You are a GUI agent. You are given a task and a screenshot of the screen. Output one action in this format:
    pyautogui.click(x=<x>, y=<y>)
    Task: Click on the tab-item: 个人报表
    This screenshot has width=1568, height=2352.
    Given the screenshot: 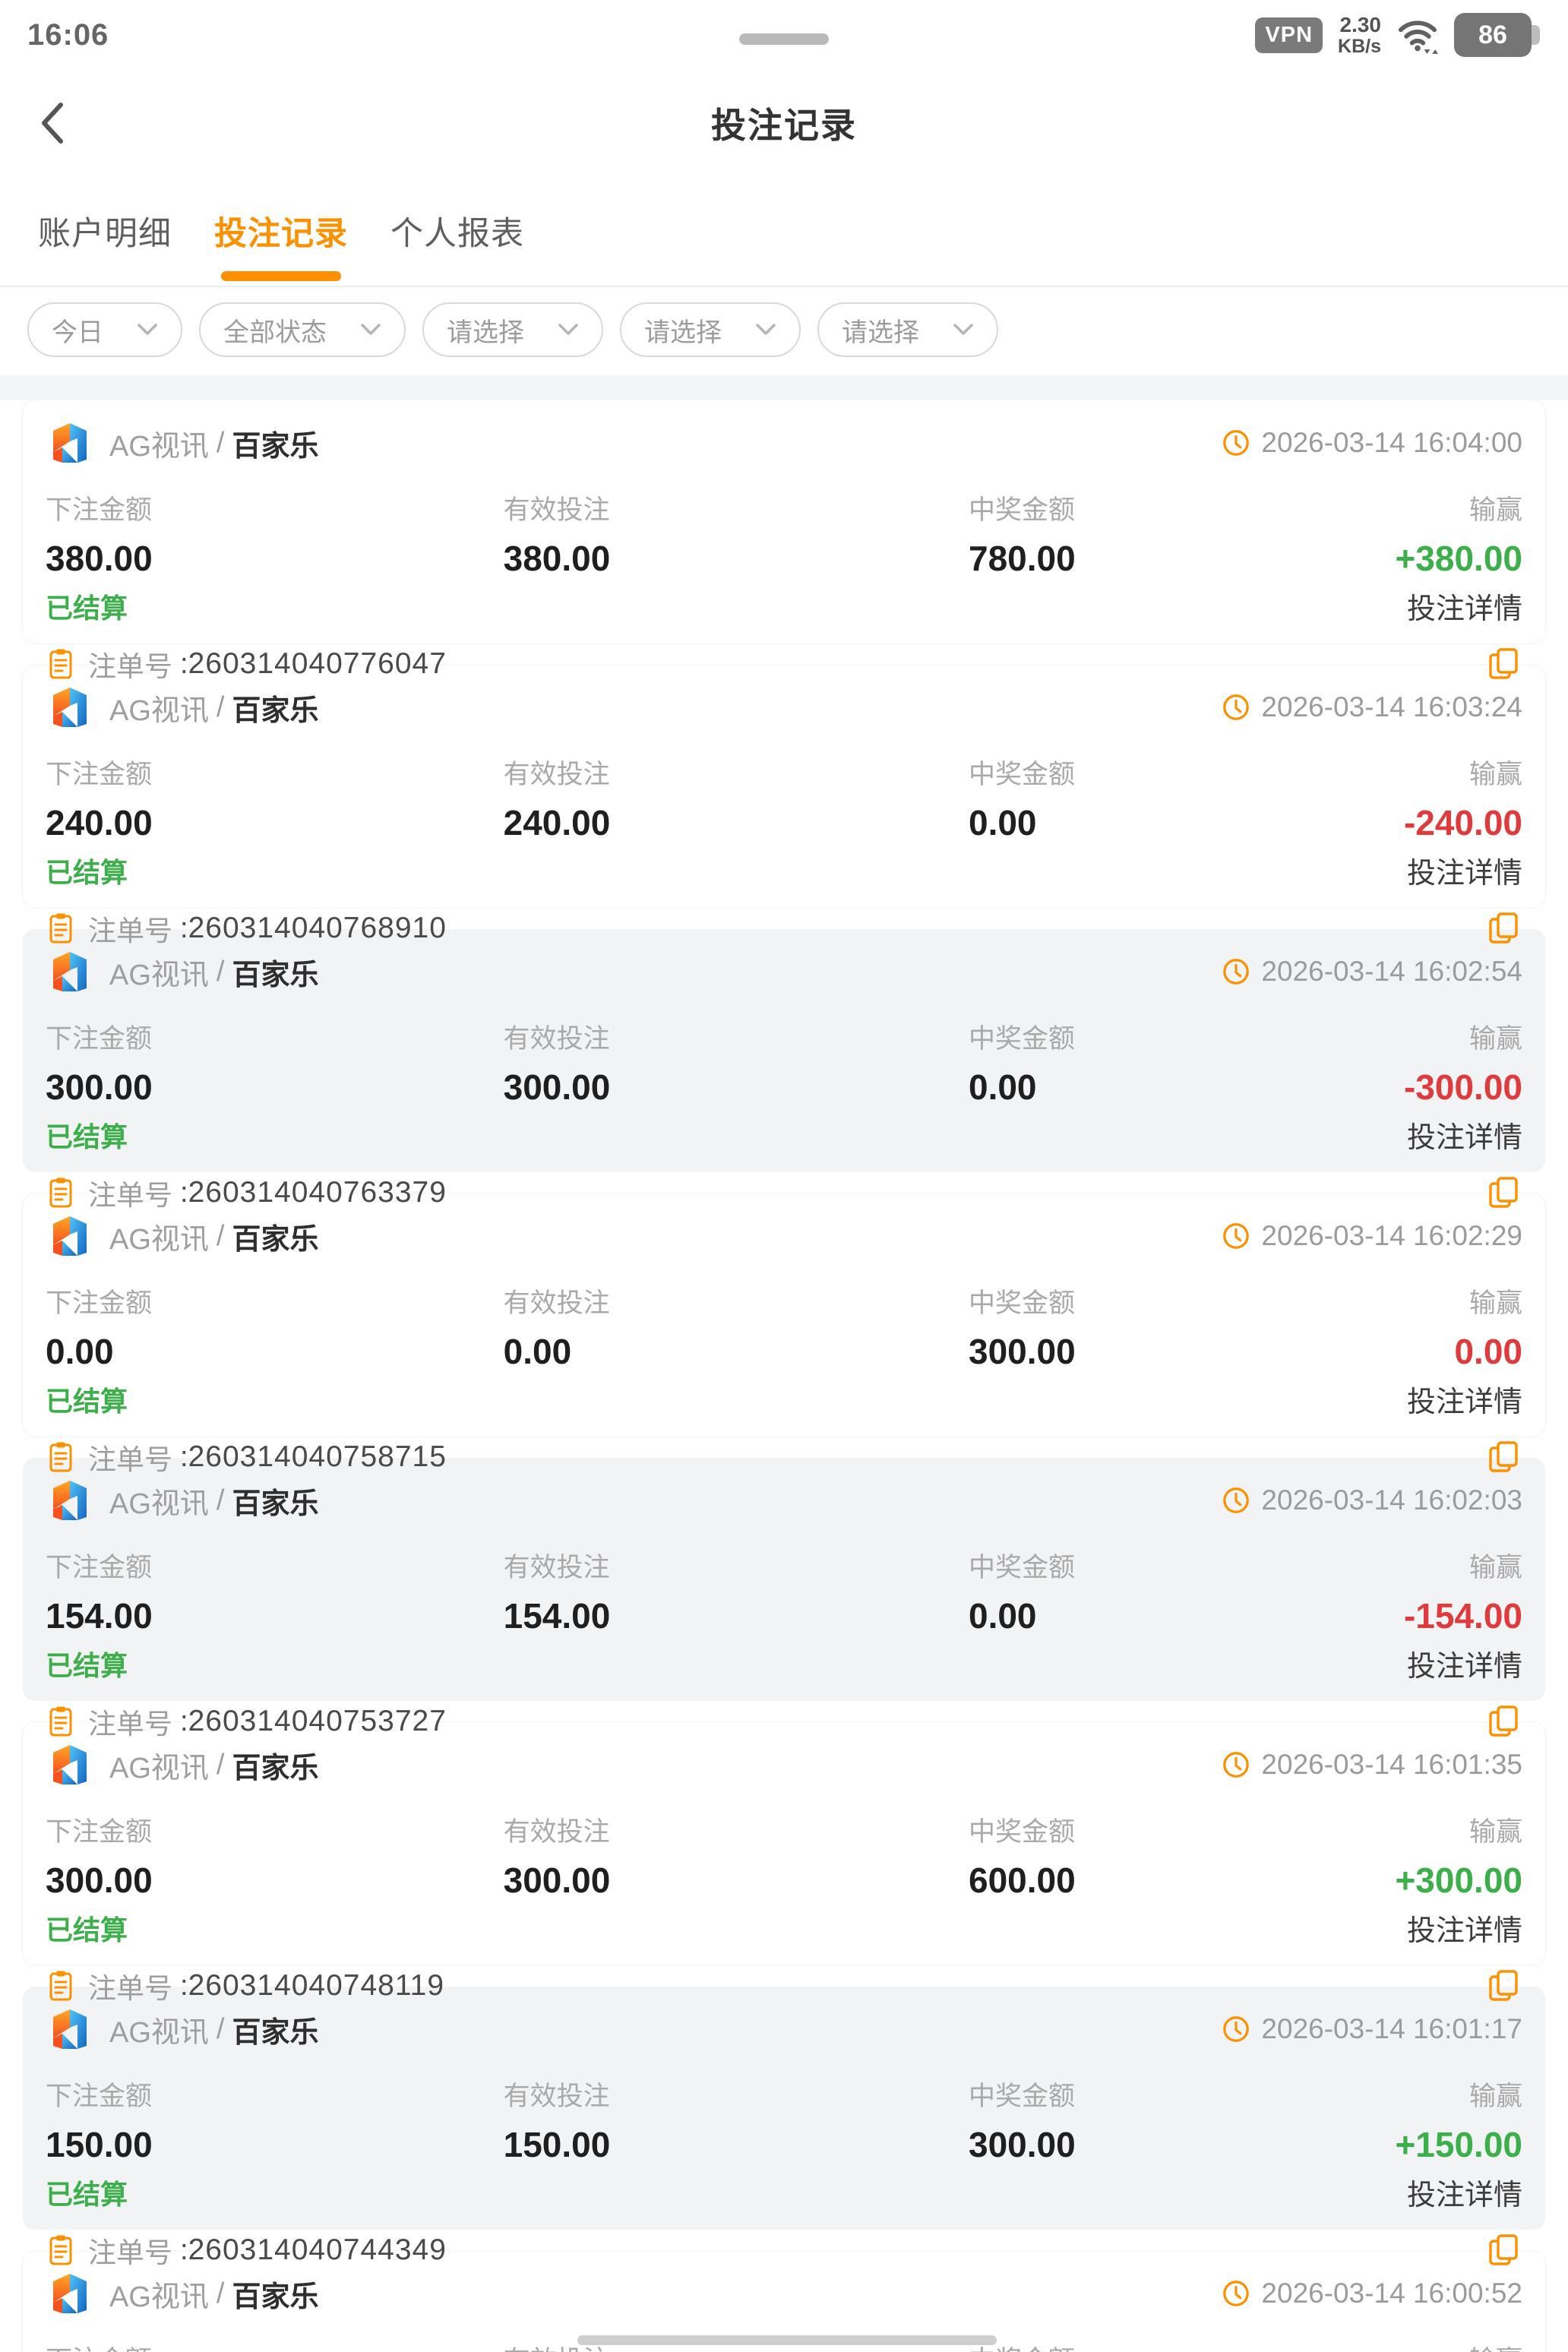 What is the action you would take?
    pyautogui.click(x=457, y=231)
    